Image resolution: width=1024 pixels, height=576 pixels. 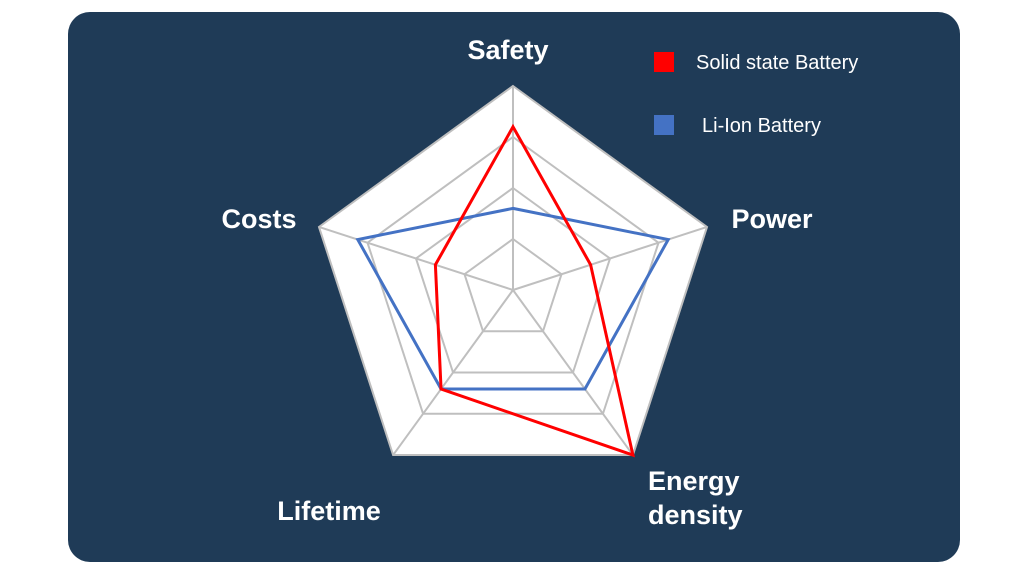 What do you see at coordinates (507, 50) in the screenshot?
I see `axis-label: Safety` at bounding box center [507, 50].